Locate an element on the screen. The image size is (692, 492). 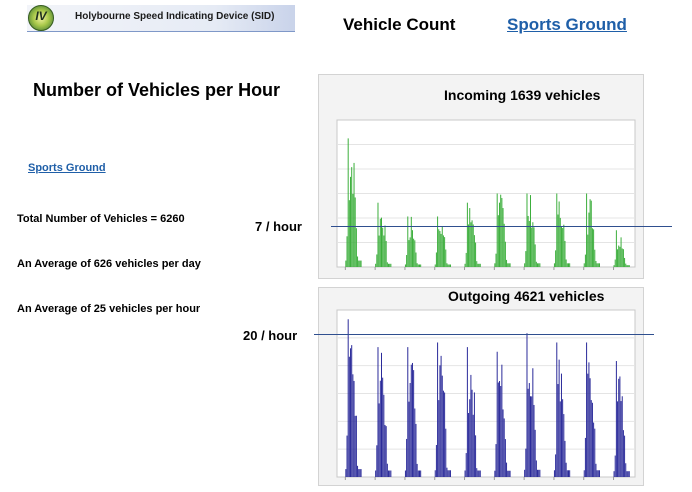
incoming-chart-title: Incoming 1639 vehicles is located at coordinates (522, 95).